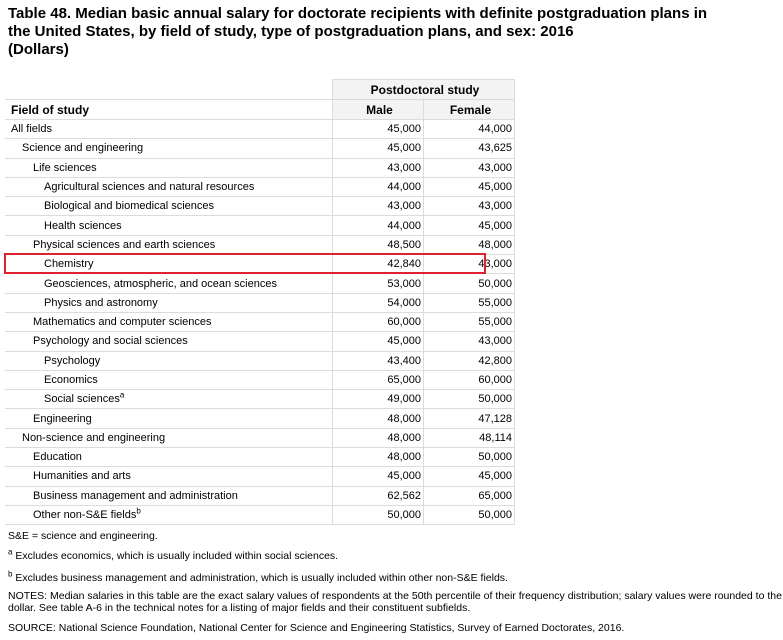 Image resolution: width=783 pixels, height=640 pixels. I want to click on field-label: Physical sciences and earth sciences, so click(124, 244).